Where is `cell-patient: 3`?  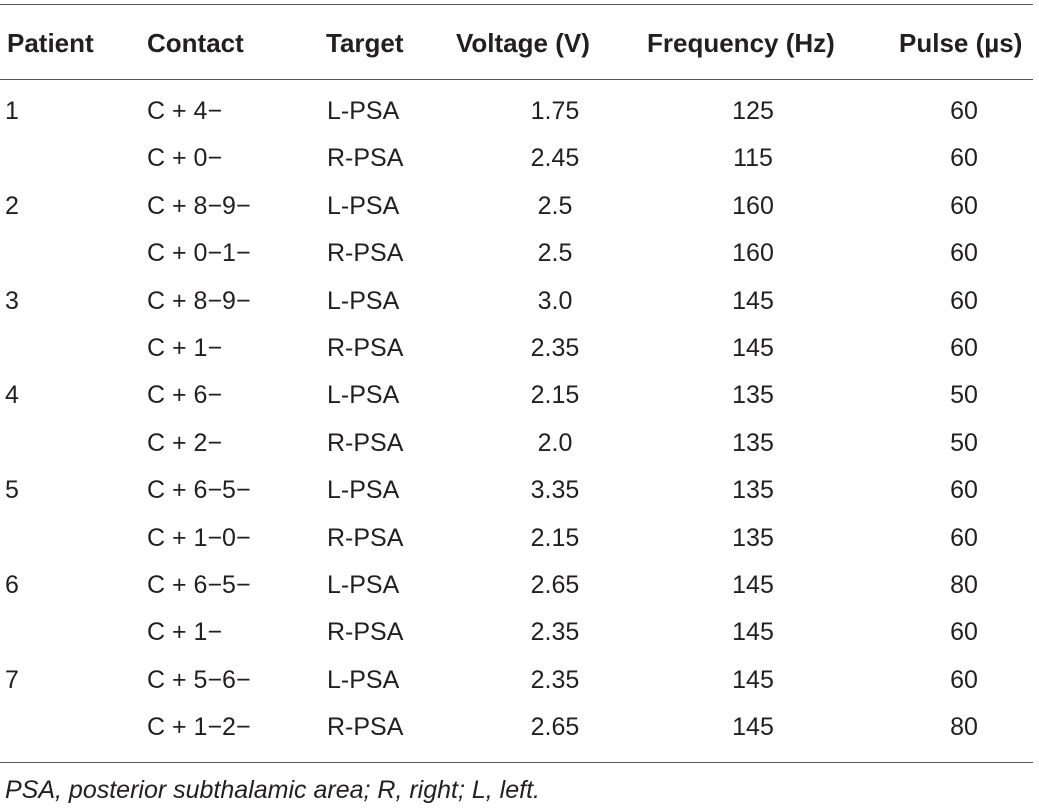
cell-patient: 3 is located at coordinates (12, 300).